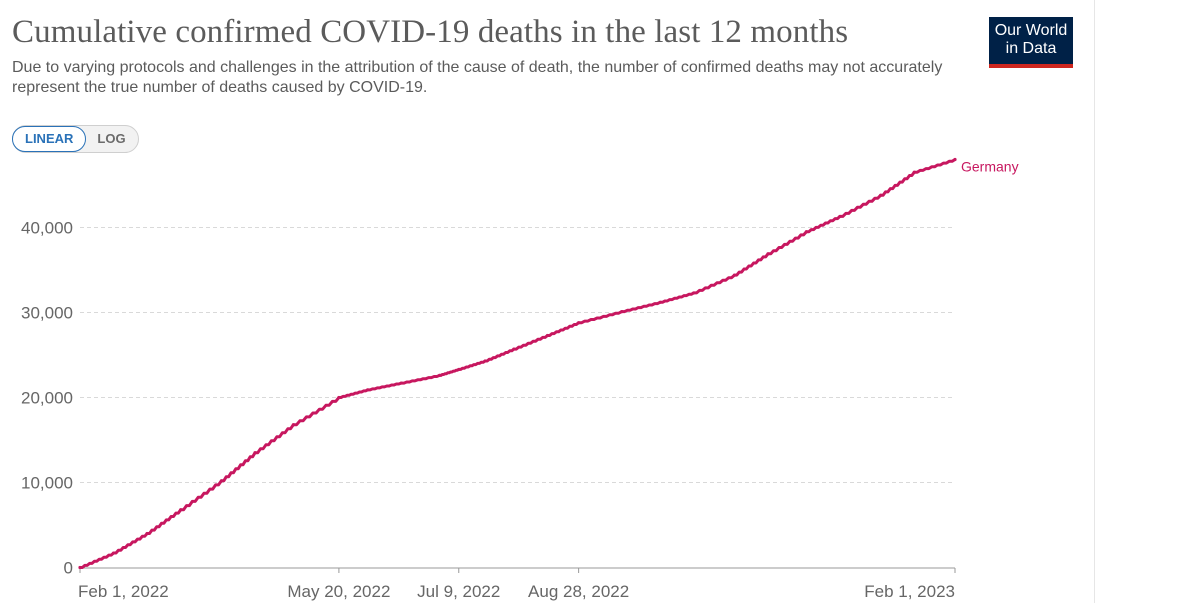 The height and width of the screenshot is (603, 1200). What do you see at coordinates (1031, 48) in the screenshot?
I see `logo-line-2: in Data` at bounding box center [1031, 48].